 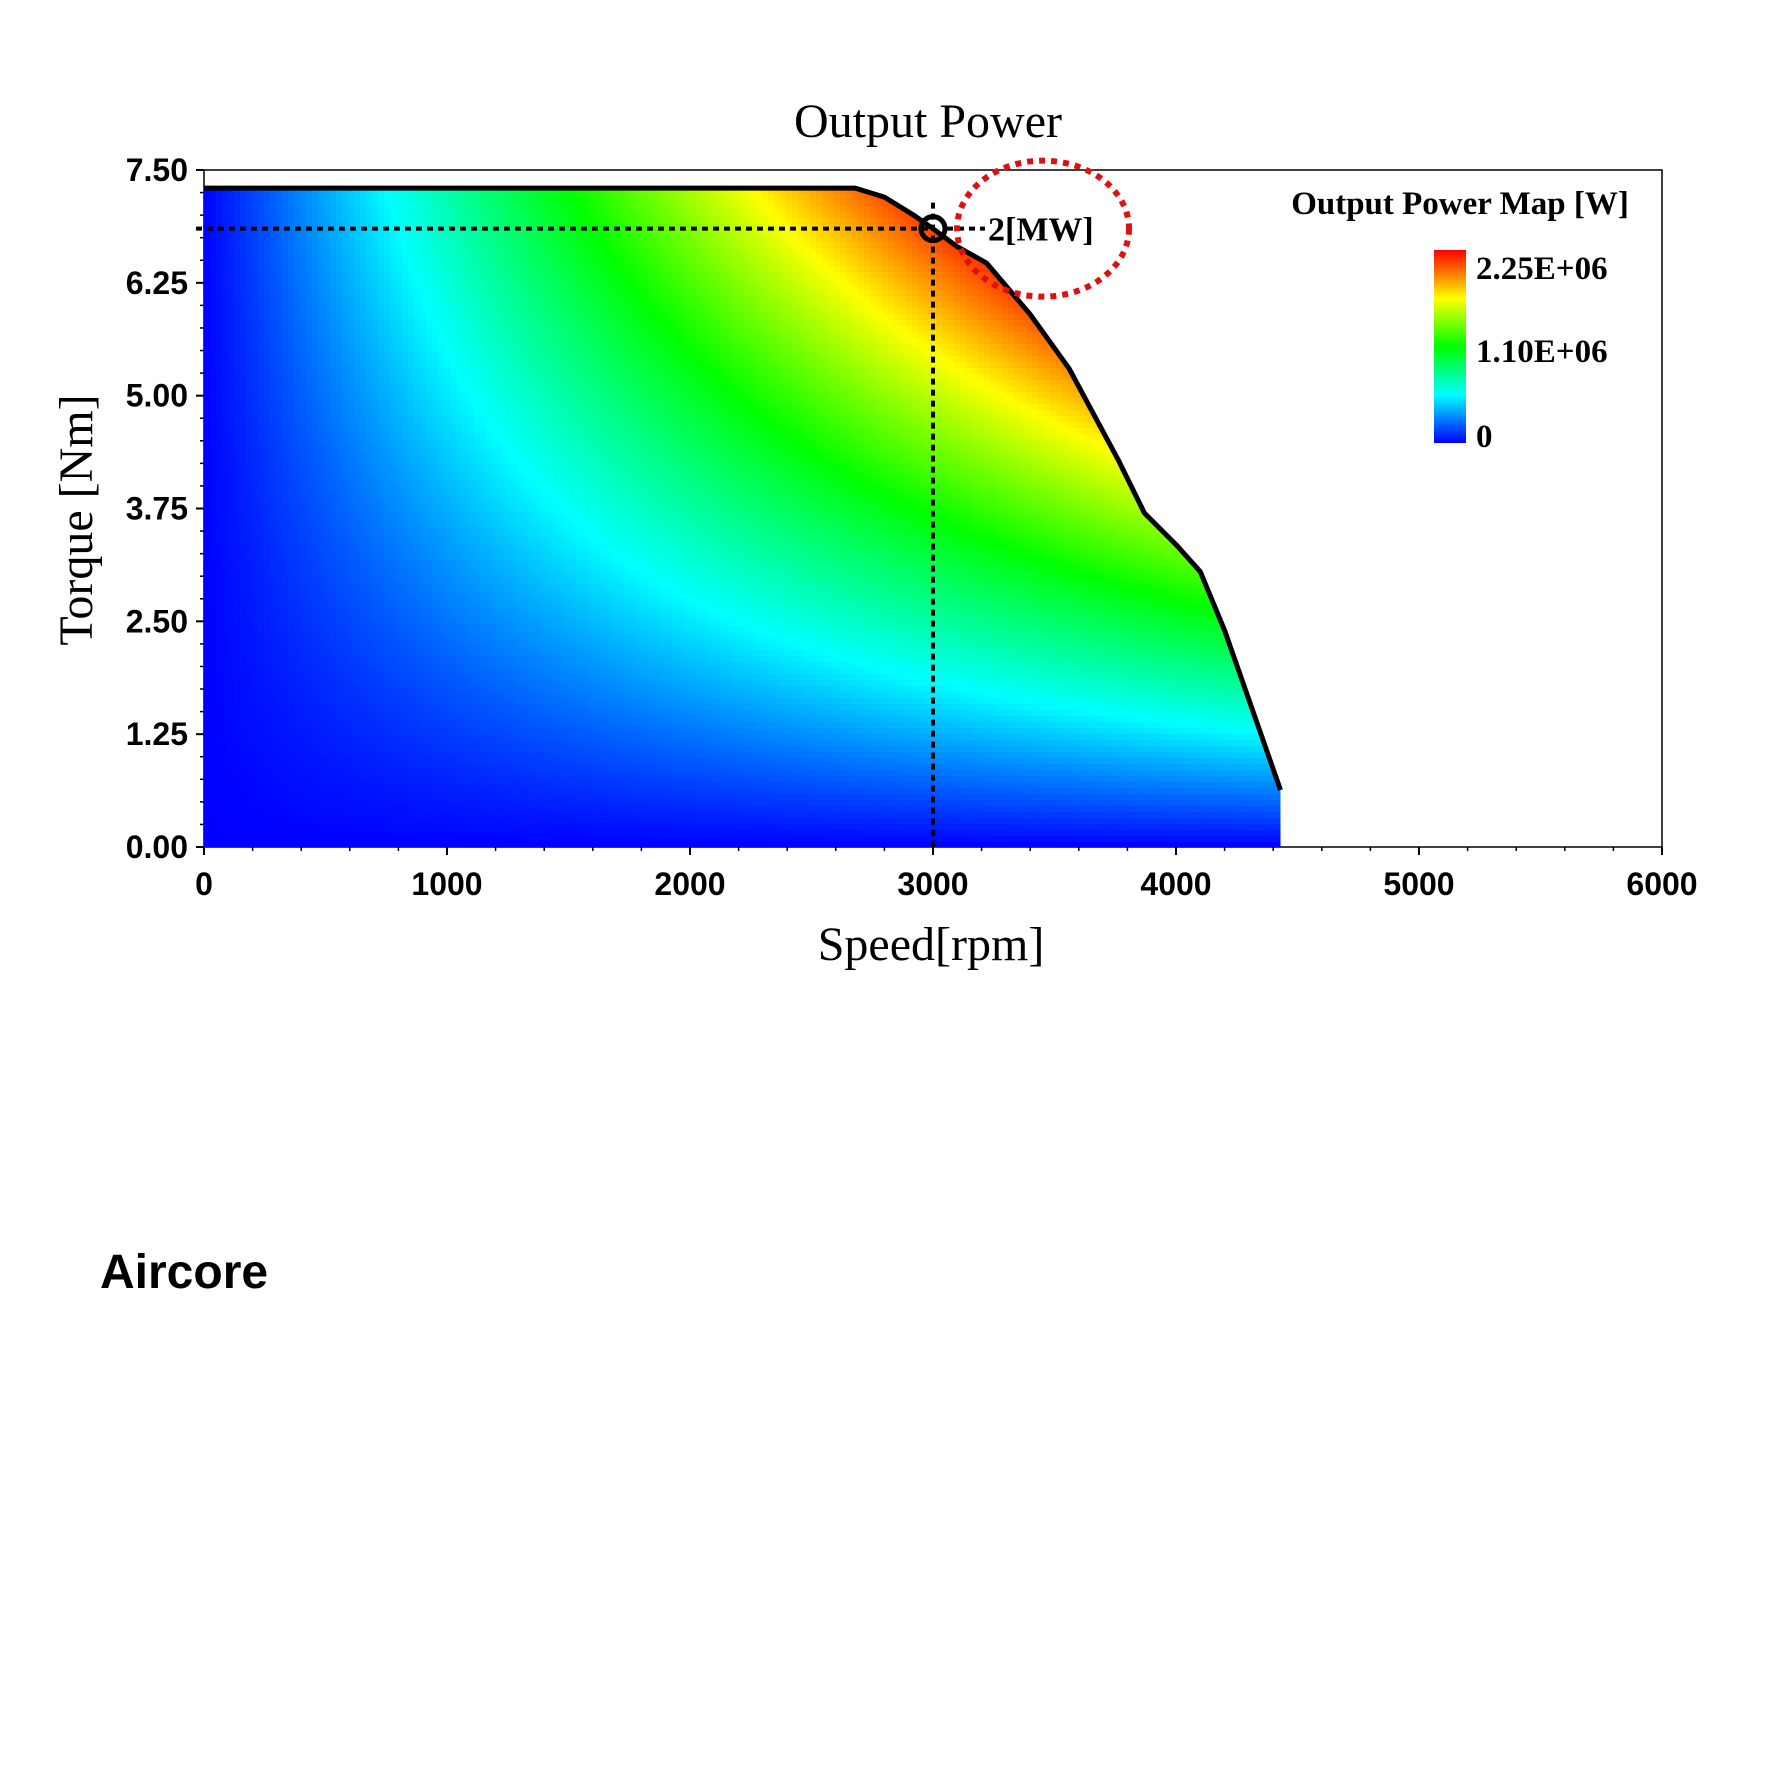 What do you see at coordinates (157, 847) in the screenshot?
I see `y-tick-label: 0.00` at bounding box center [157, 847].